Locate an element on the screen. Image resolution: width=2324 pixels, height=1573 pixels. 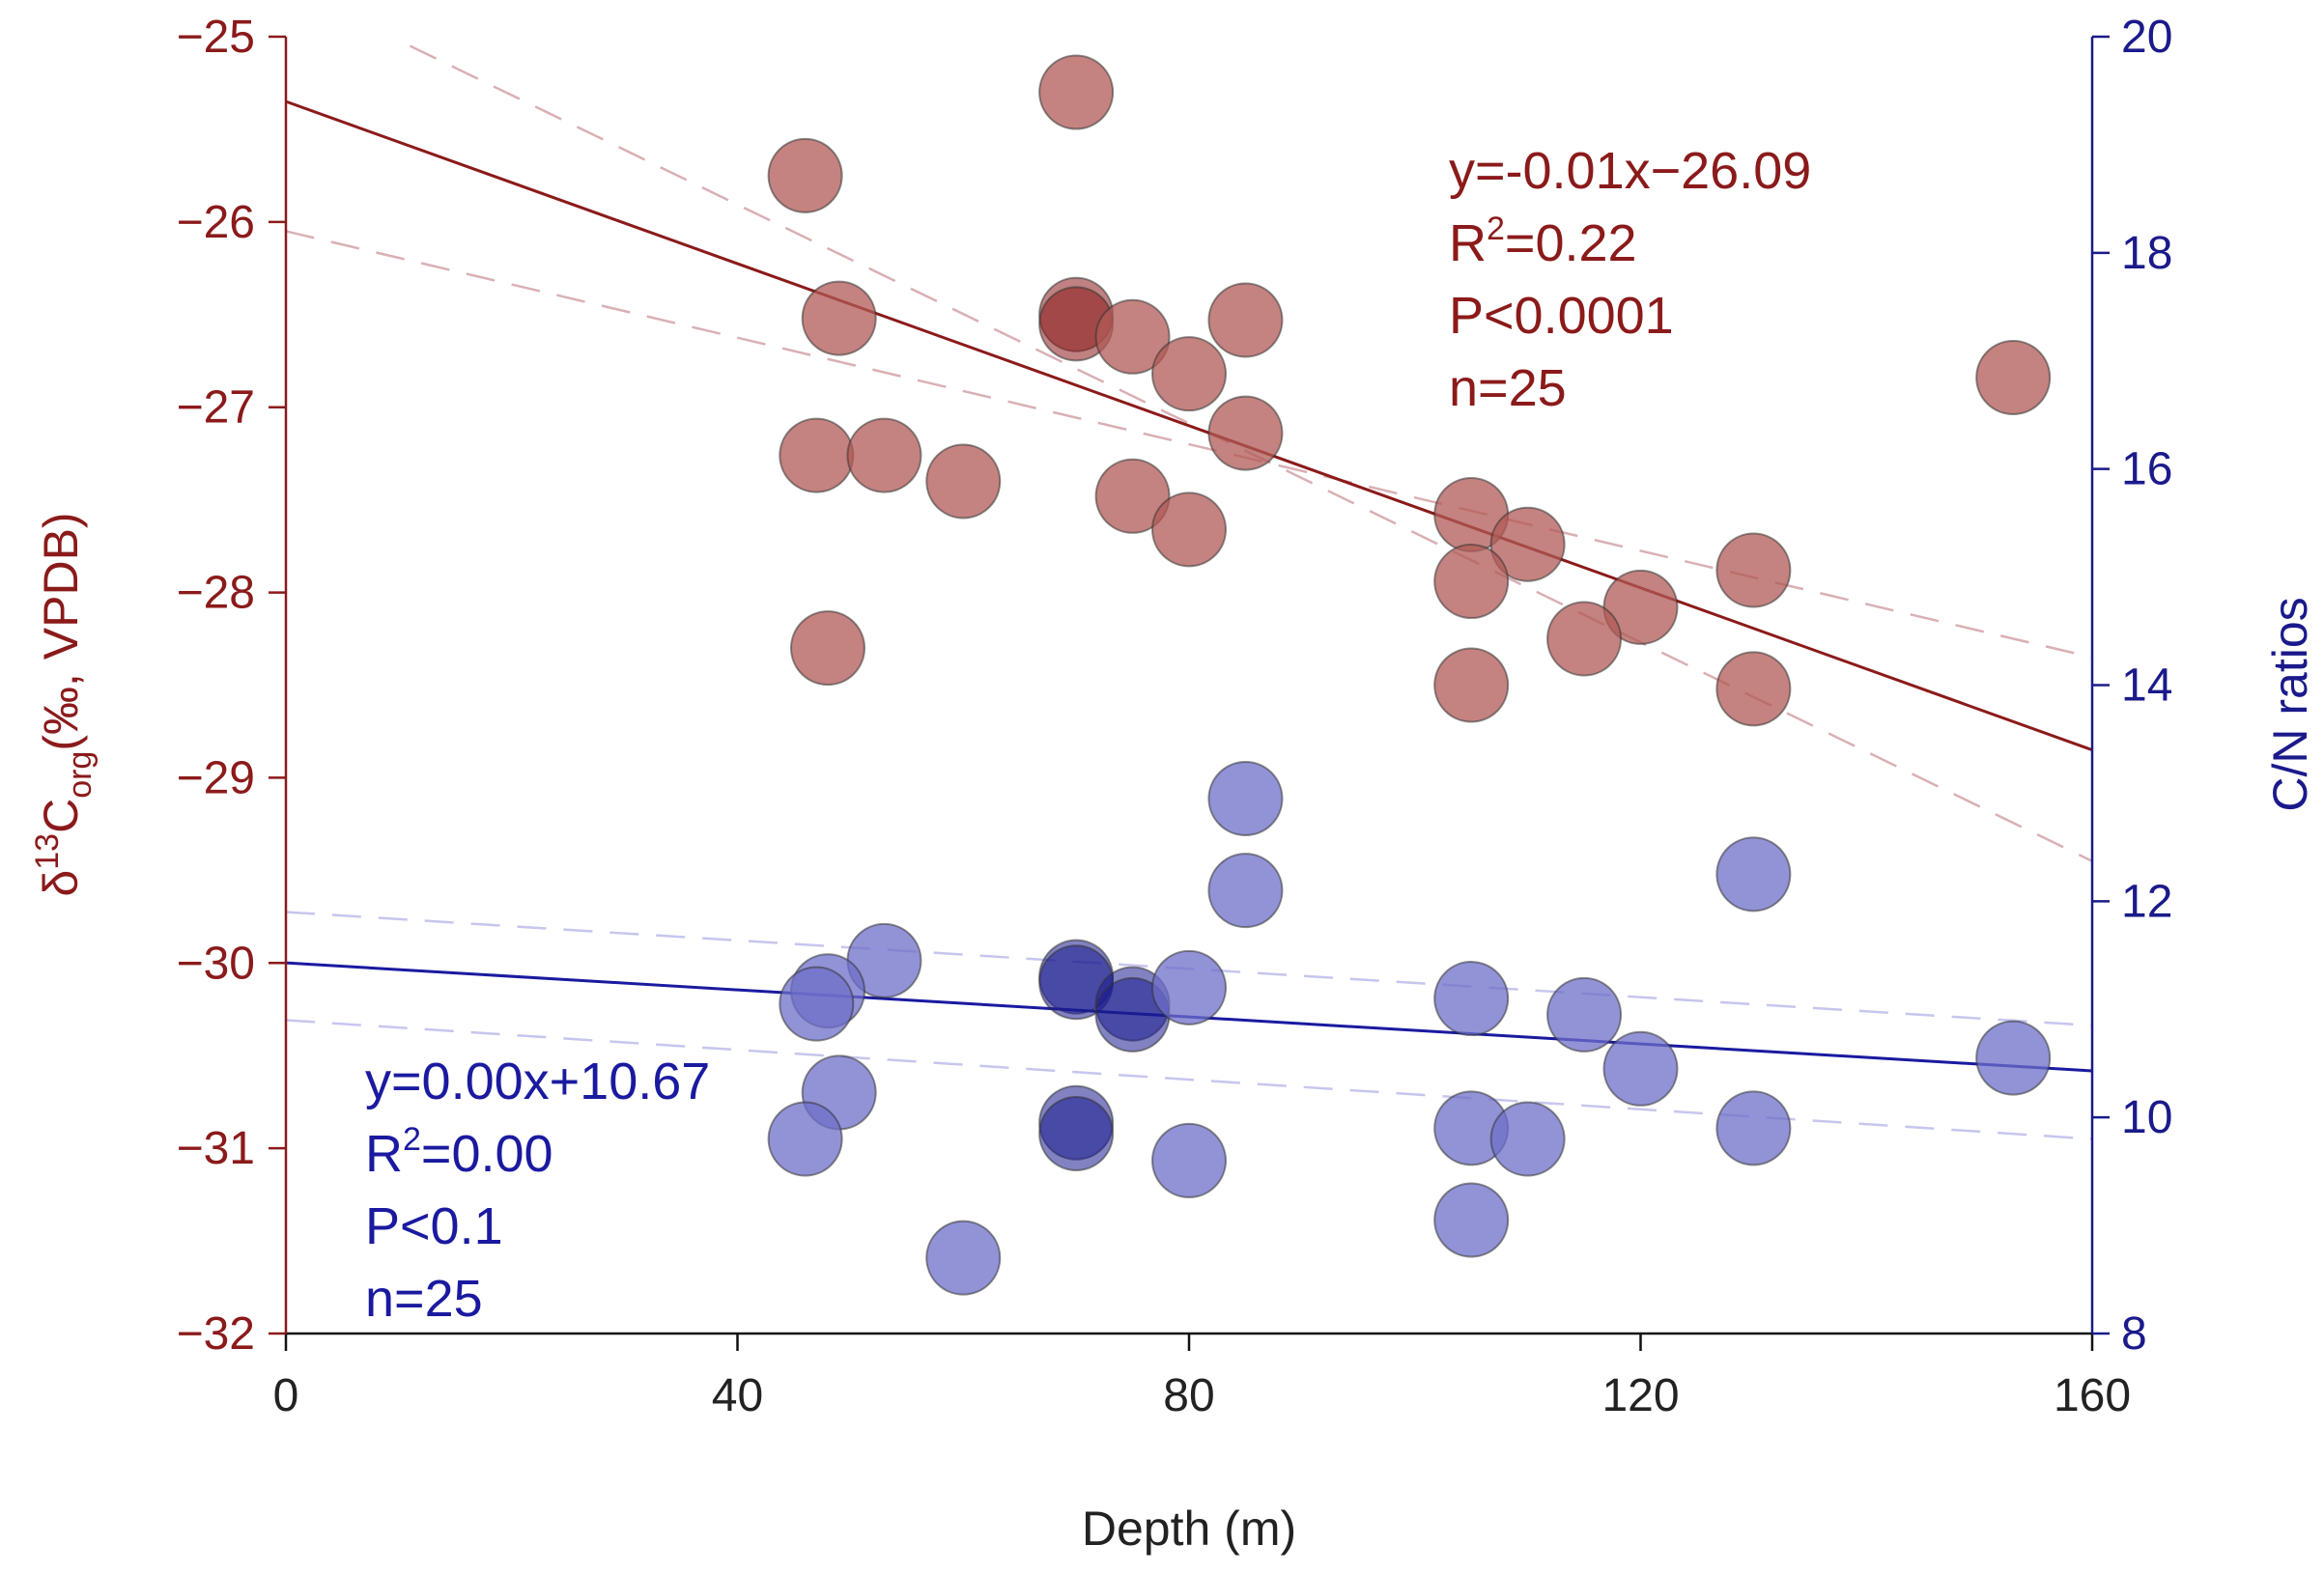
x-tick-label: 80 is located at coordinates (1188, 1396).